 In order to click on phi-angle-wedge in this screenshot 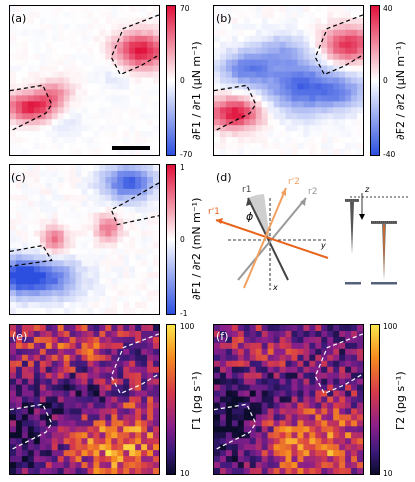, I will do `click(259, 217)`.